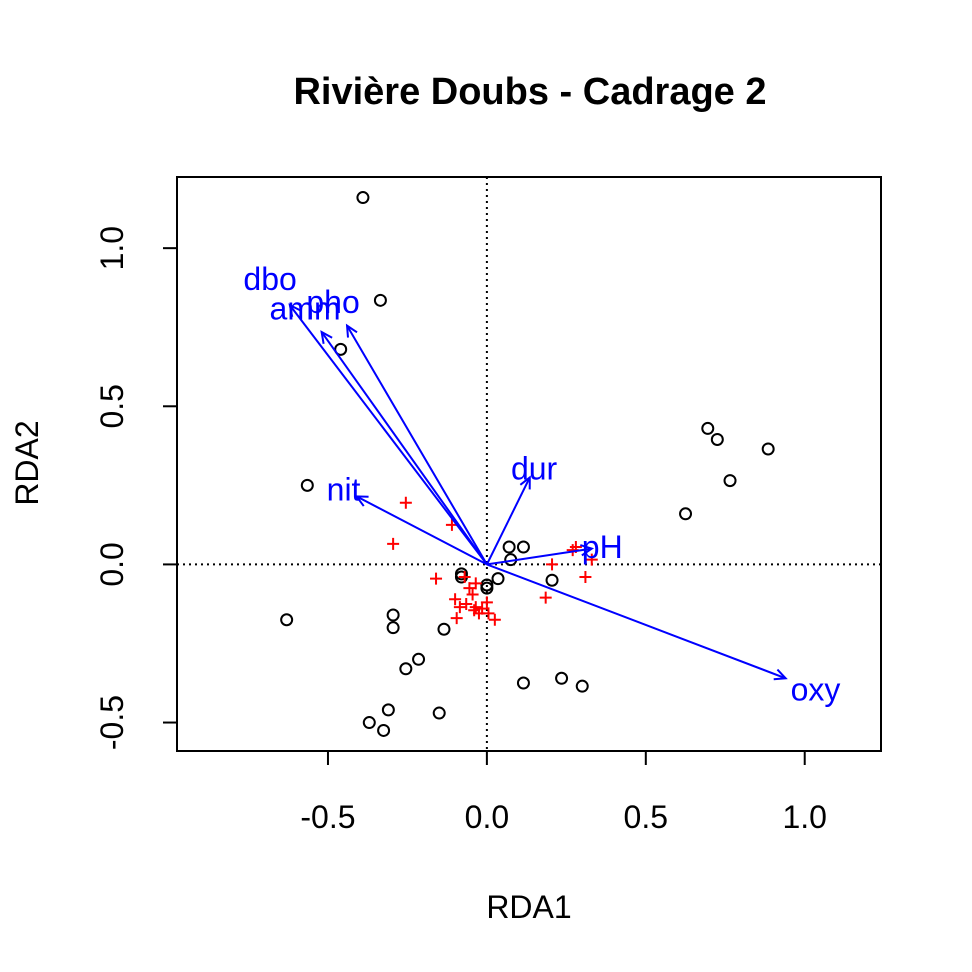  Describe the element at coordinates (539, 556) in the screenshot. I see `arrow-pH` at that location.